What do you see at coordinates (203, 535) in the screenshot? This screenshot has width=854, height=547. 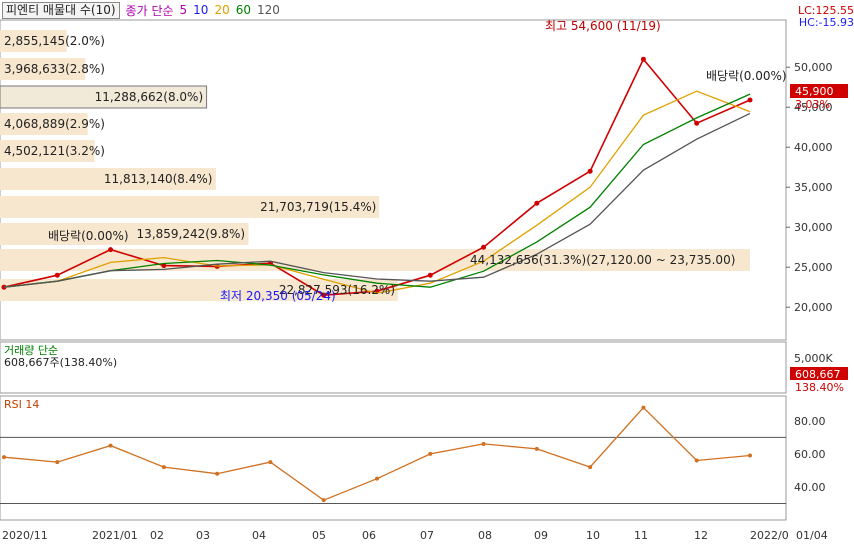 I see `x-axis-label: 03` at bounding box center [203, 535].